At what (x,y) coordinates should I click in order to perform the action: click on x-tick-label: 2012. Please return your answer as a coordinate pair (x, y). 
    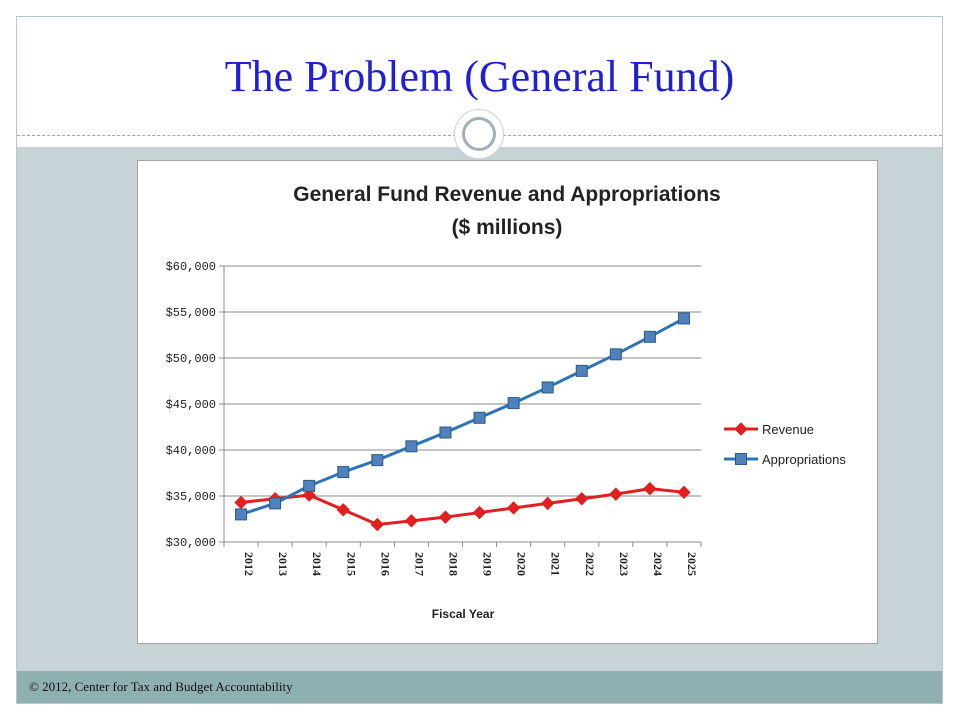
    Looking at the image, I should click on (249, 564).